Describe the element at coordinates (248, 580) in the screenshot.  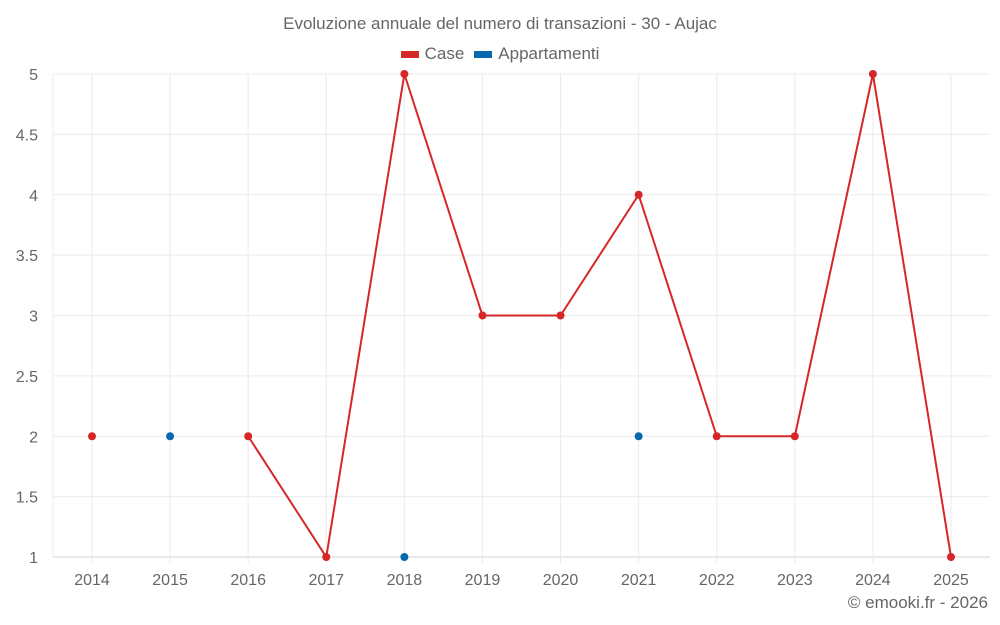
I see `x-tick-label: 2016` at that location.